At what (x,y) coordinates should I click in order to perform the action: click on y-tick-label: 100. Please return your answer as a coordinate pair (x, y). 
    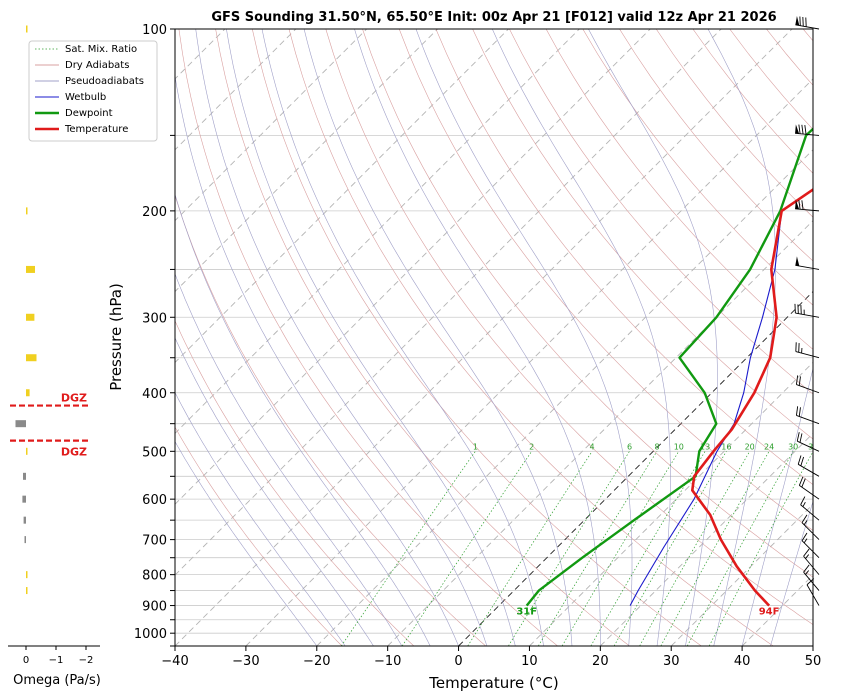
    Looking at the image, I should click on (154, 30).